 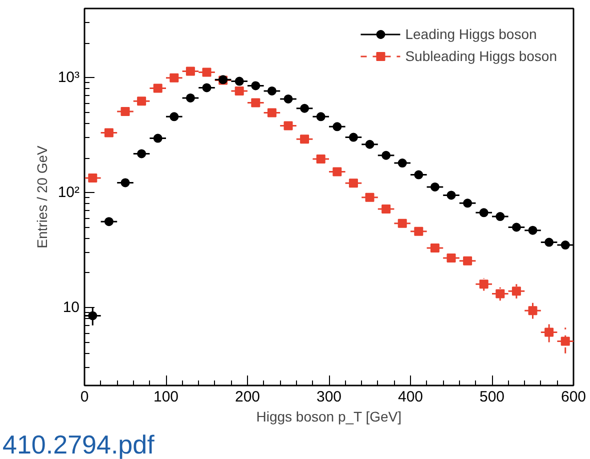 What do you see at coordinates (42, 196) in the screenshot?
I see `y-axis-title: Entries / 20 GeV` at bounding box center [42, 196].